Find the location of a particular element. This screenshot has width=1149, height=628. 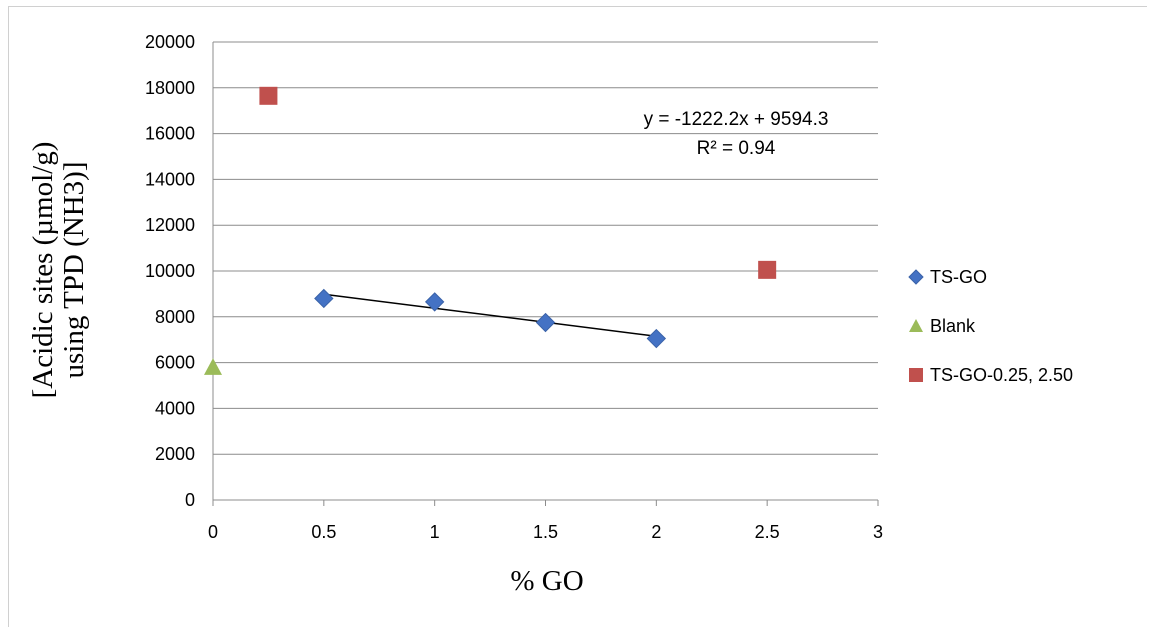

y-tick-16000: 16000 is located at coordinates (170, 134).